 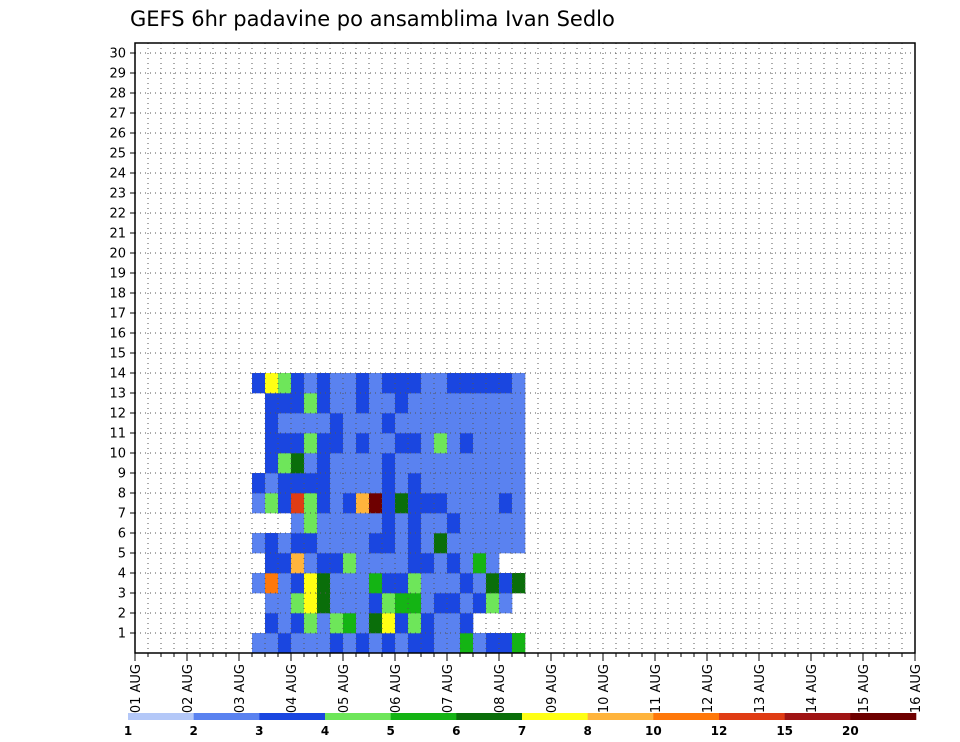 What do you see at coordinates (117, 254) in the screenshot?
I see `y-tick-label: 20` at bounding box center [117, 254].